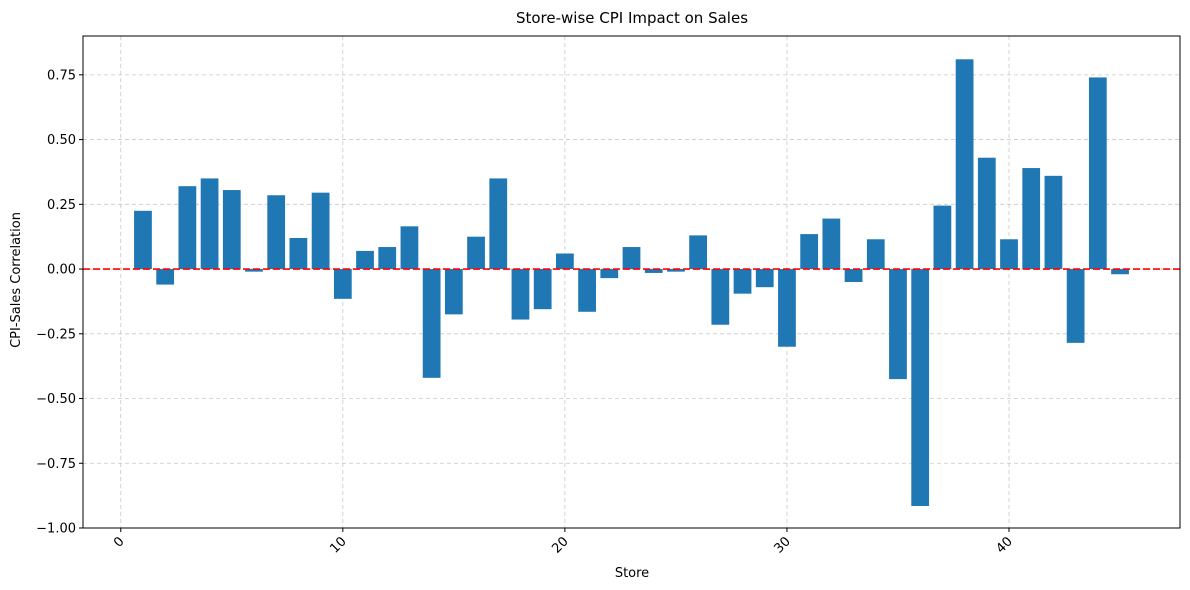 The width and height of the screenshot is (1190, 590). What do you see at coordinates (59, 302) in the screenshot?
I see `y-axis-ticks: 0.75 0.50 0.25 0.00 −0.25 −0.50 −0.75 −1.00` at bounding box center [59, 302].